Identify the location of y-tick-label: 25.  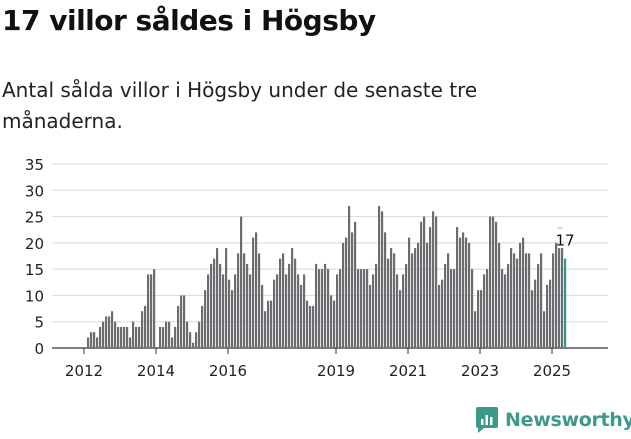
(34, 218).